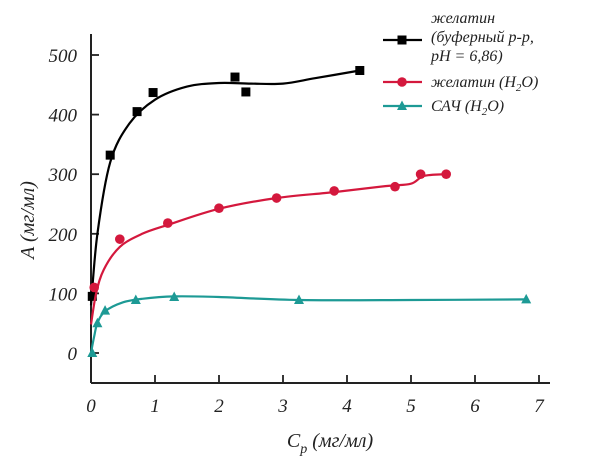 This screenshot has height=463, width=600. I want to click on y-axis-title: A (мг/мл), so click(28, 221).